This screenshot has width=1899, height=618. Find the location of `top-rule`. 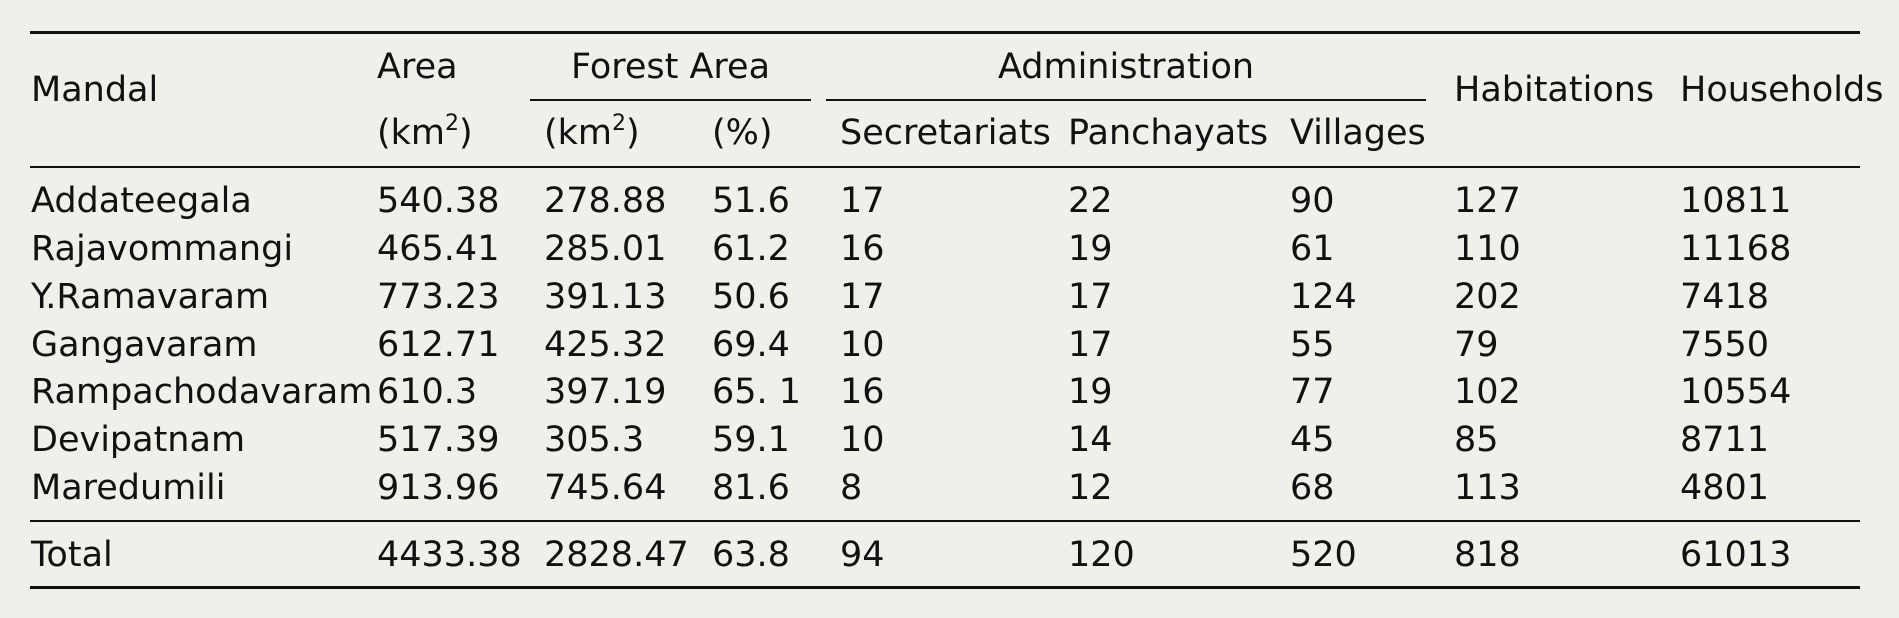

top-rule is located at coordinates (945, 32).